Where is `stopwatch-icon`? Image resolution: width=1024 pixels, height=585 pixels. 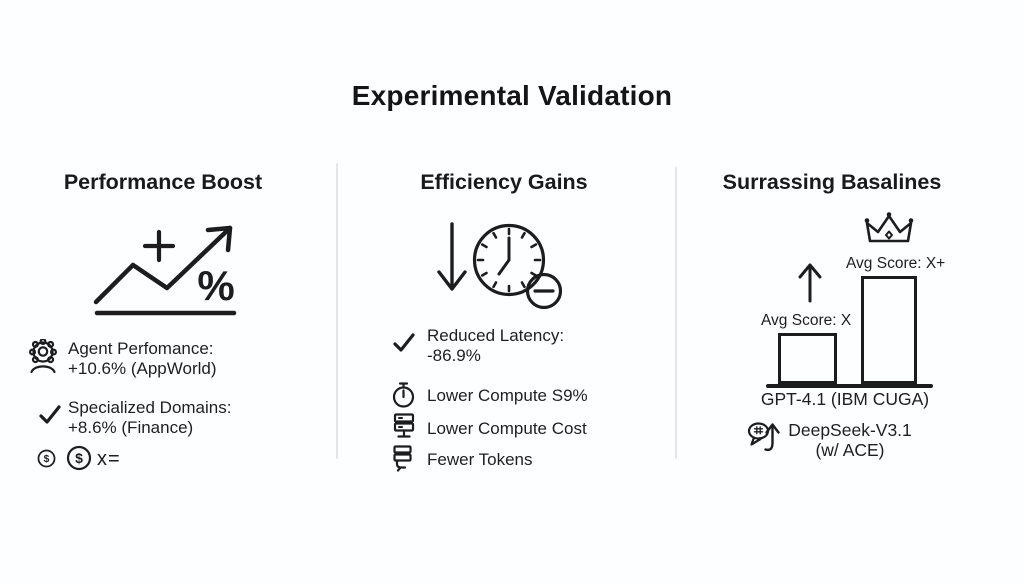
stopwatch-icon is located at coordinates (403, 395).